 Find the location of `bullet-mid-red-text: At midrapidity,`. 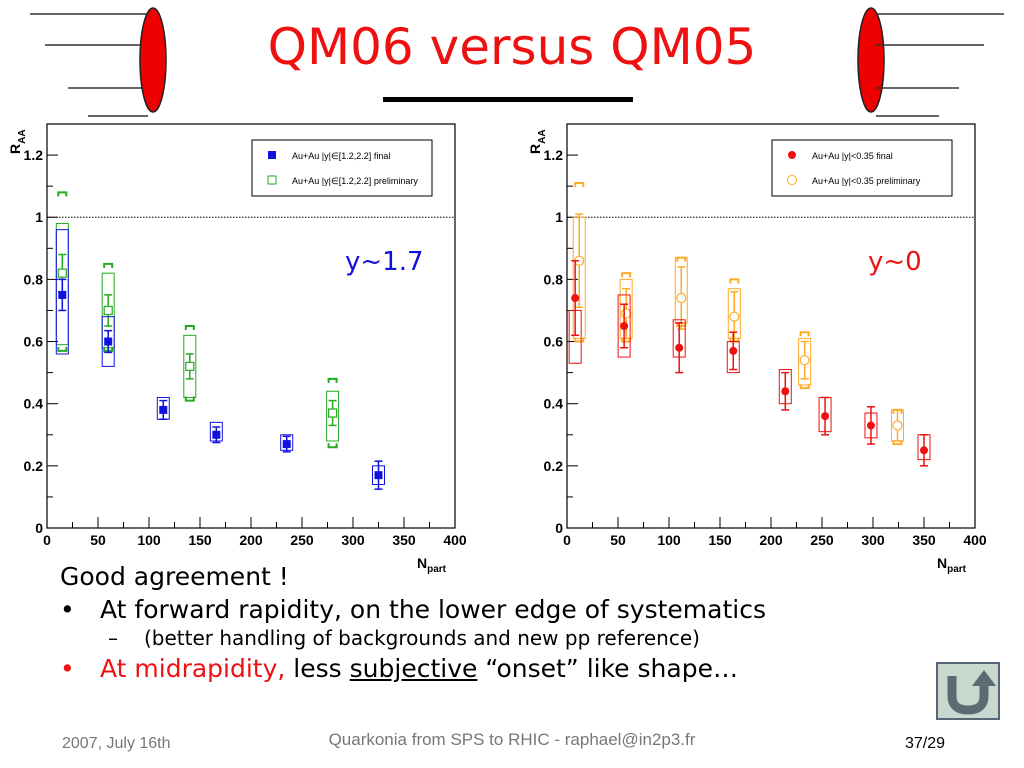

bullet-mid-red-text: At midrapidity, is located at coordinates (193, 668).